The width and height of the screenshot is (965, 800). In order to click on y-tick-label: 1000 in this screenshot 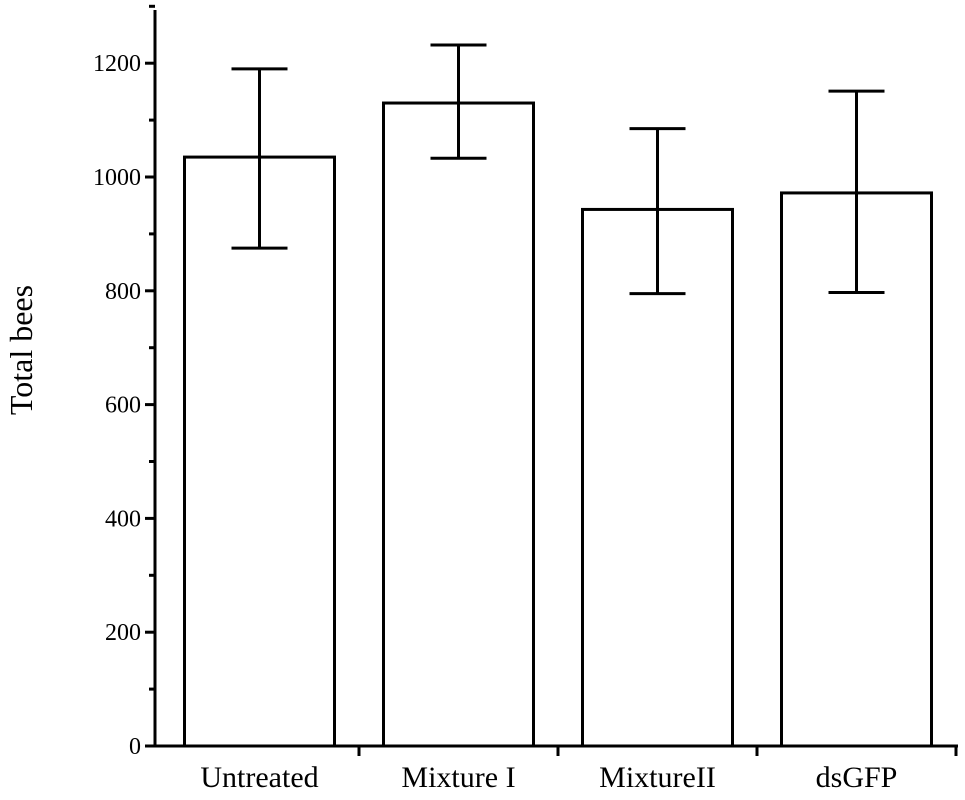, I will do `click(117, 178)`.